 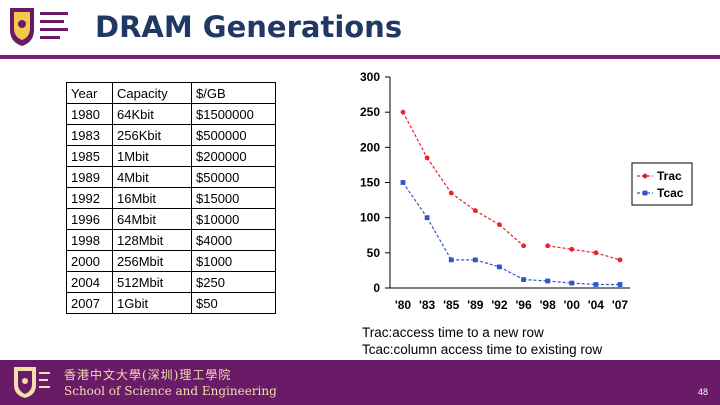 I want to click on footer-school-name: School of Science and Engineering, so click(x=170, y=391).